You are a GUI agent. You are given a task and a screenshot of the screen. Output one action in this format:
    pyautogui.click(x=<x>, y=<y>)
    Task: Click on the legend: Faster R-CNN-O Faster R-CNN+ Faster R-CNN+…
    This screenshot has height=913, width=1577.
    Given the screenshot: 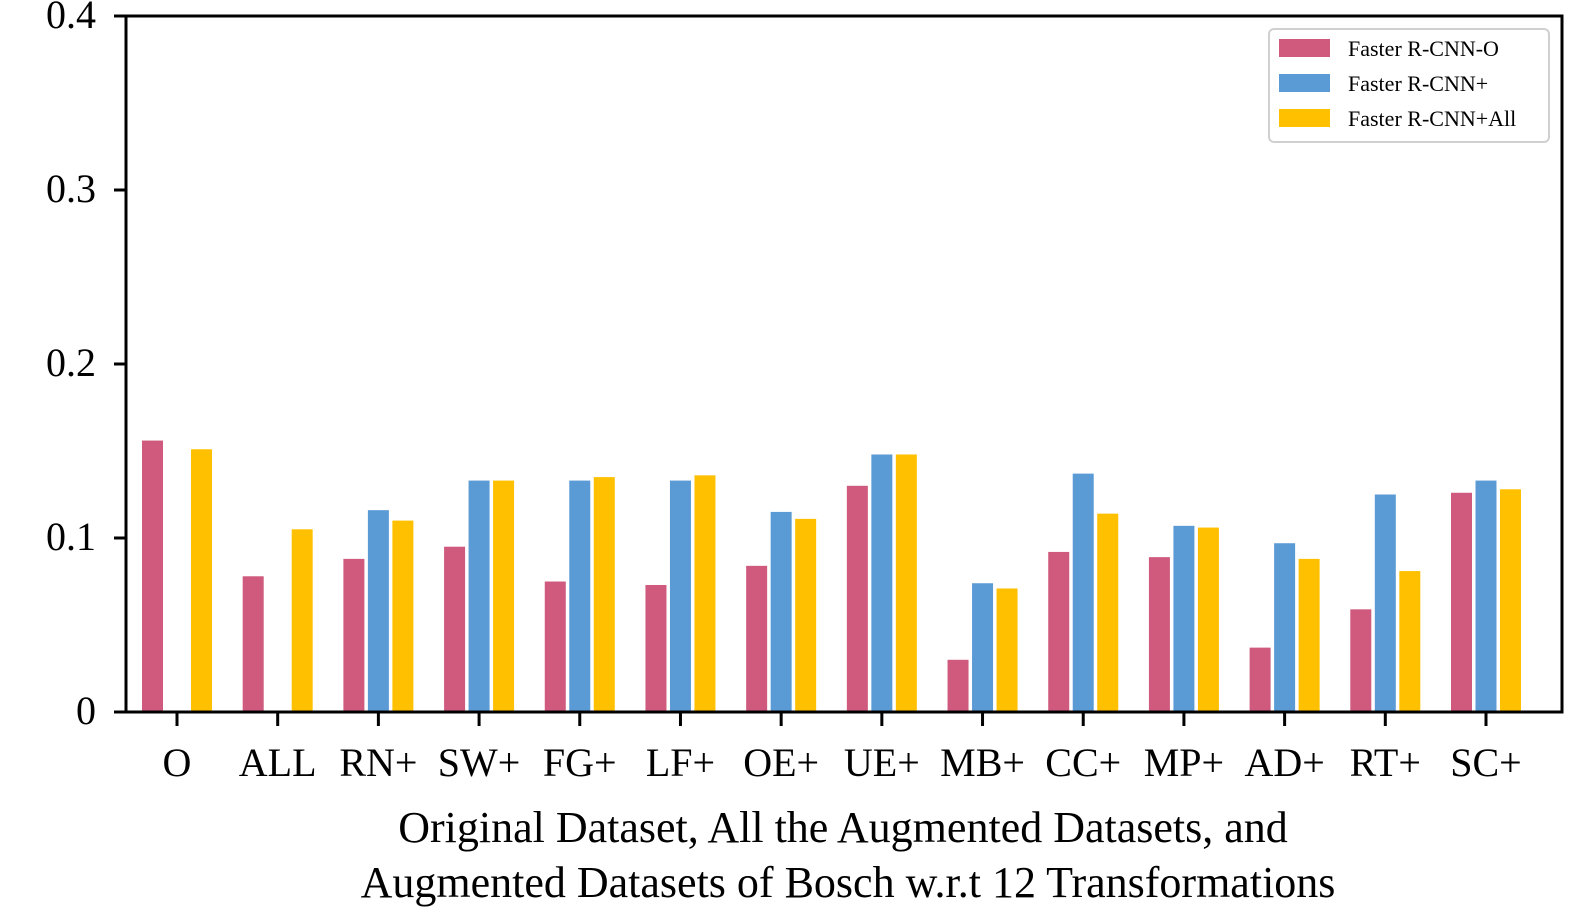 What is the action you would take?
    pyautogui.click(x=1409, y=85)
    